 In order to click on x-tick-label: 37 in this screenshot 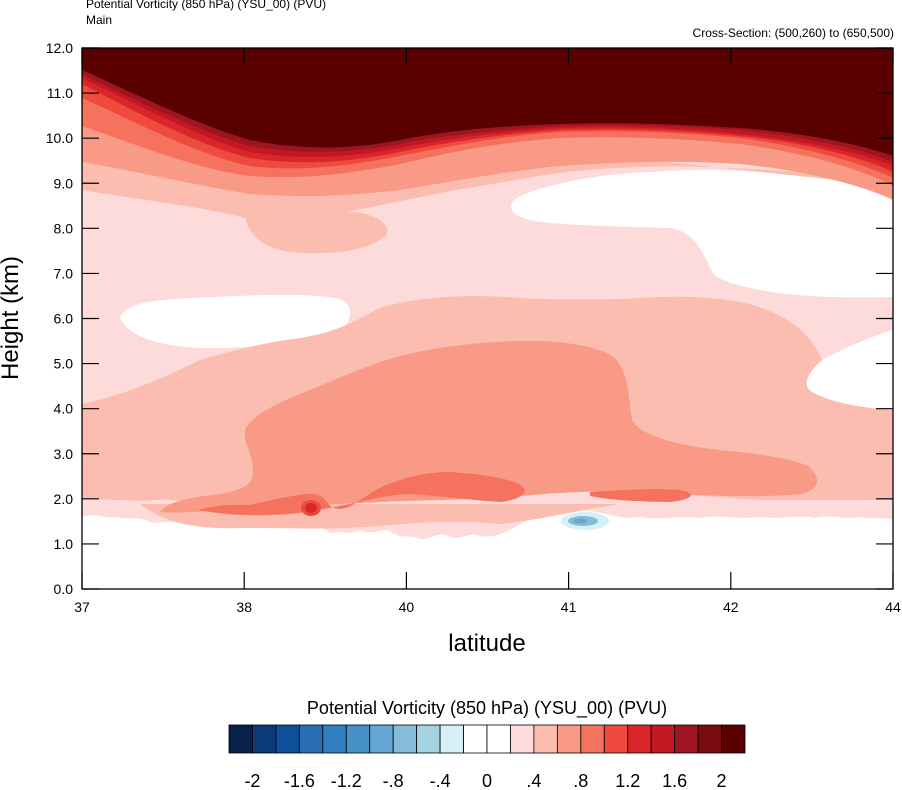, I will do `click(82, 607)`.